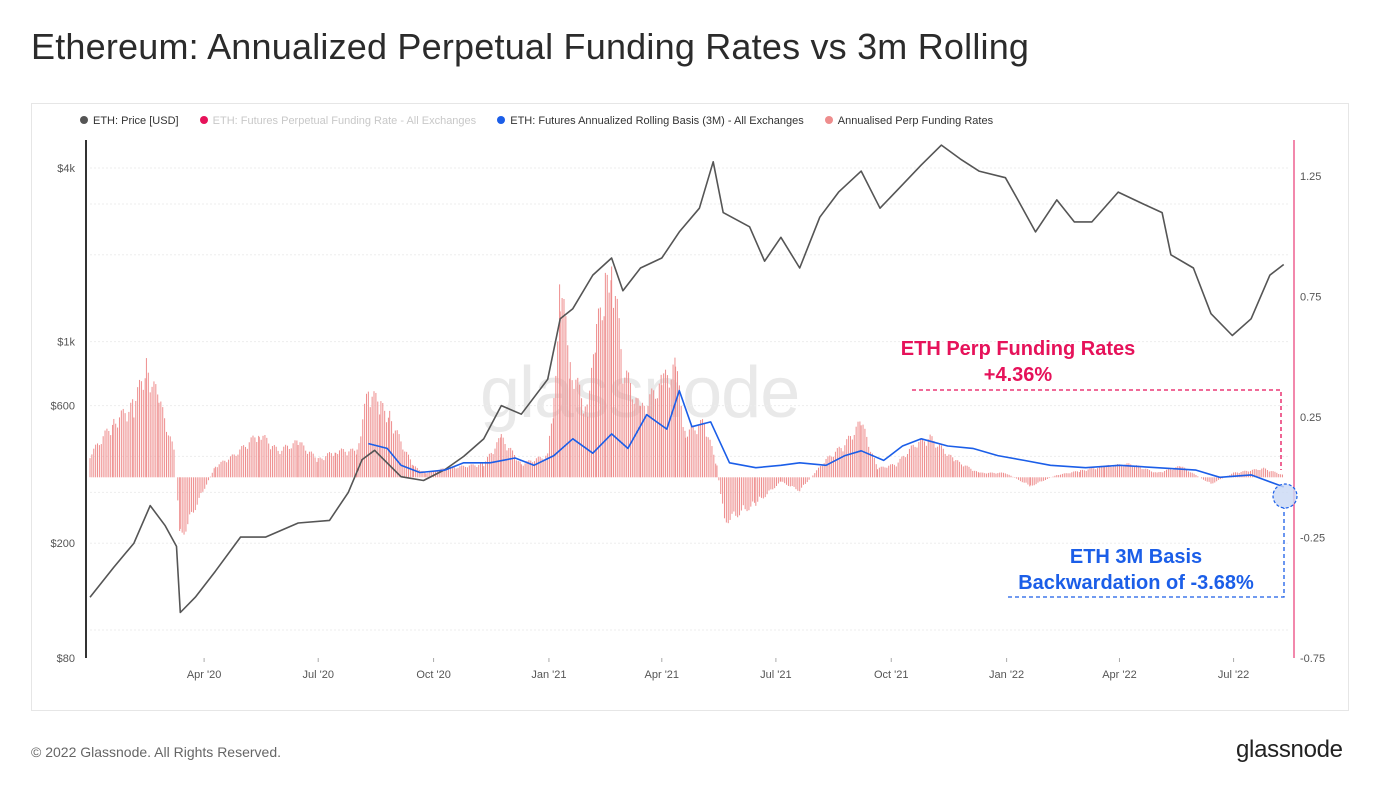  I want to click on y-right-tick-label: 0.75, so click(1310, 298).